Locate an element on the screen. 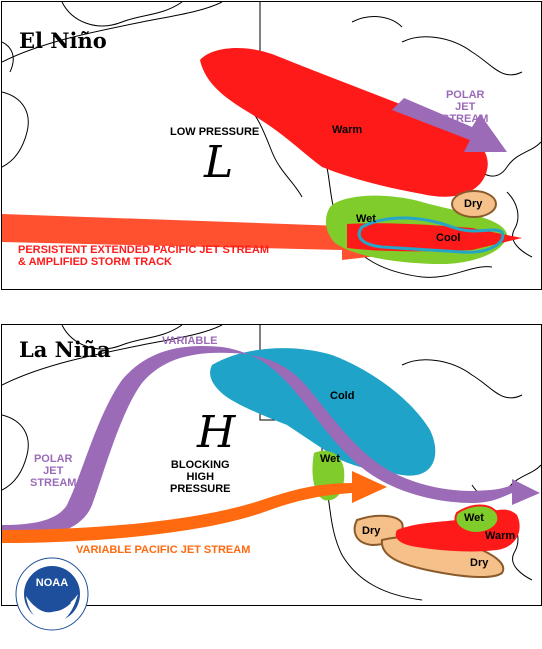  variable-label: VARIABLE is located at coordinates (190, 341).